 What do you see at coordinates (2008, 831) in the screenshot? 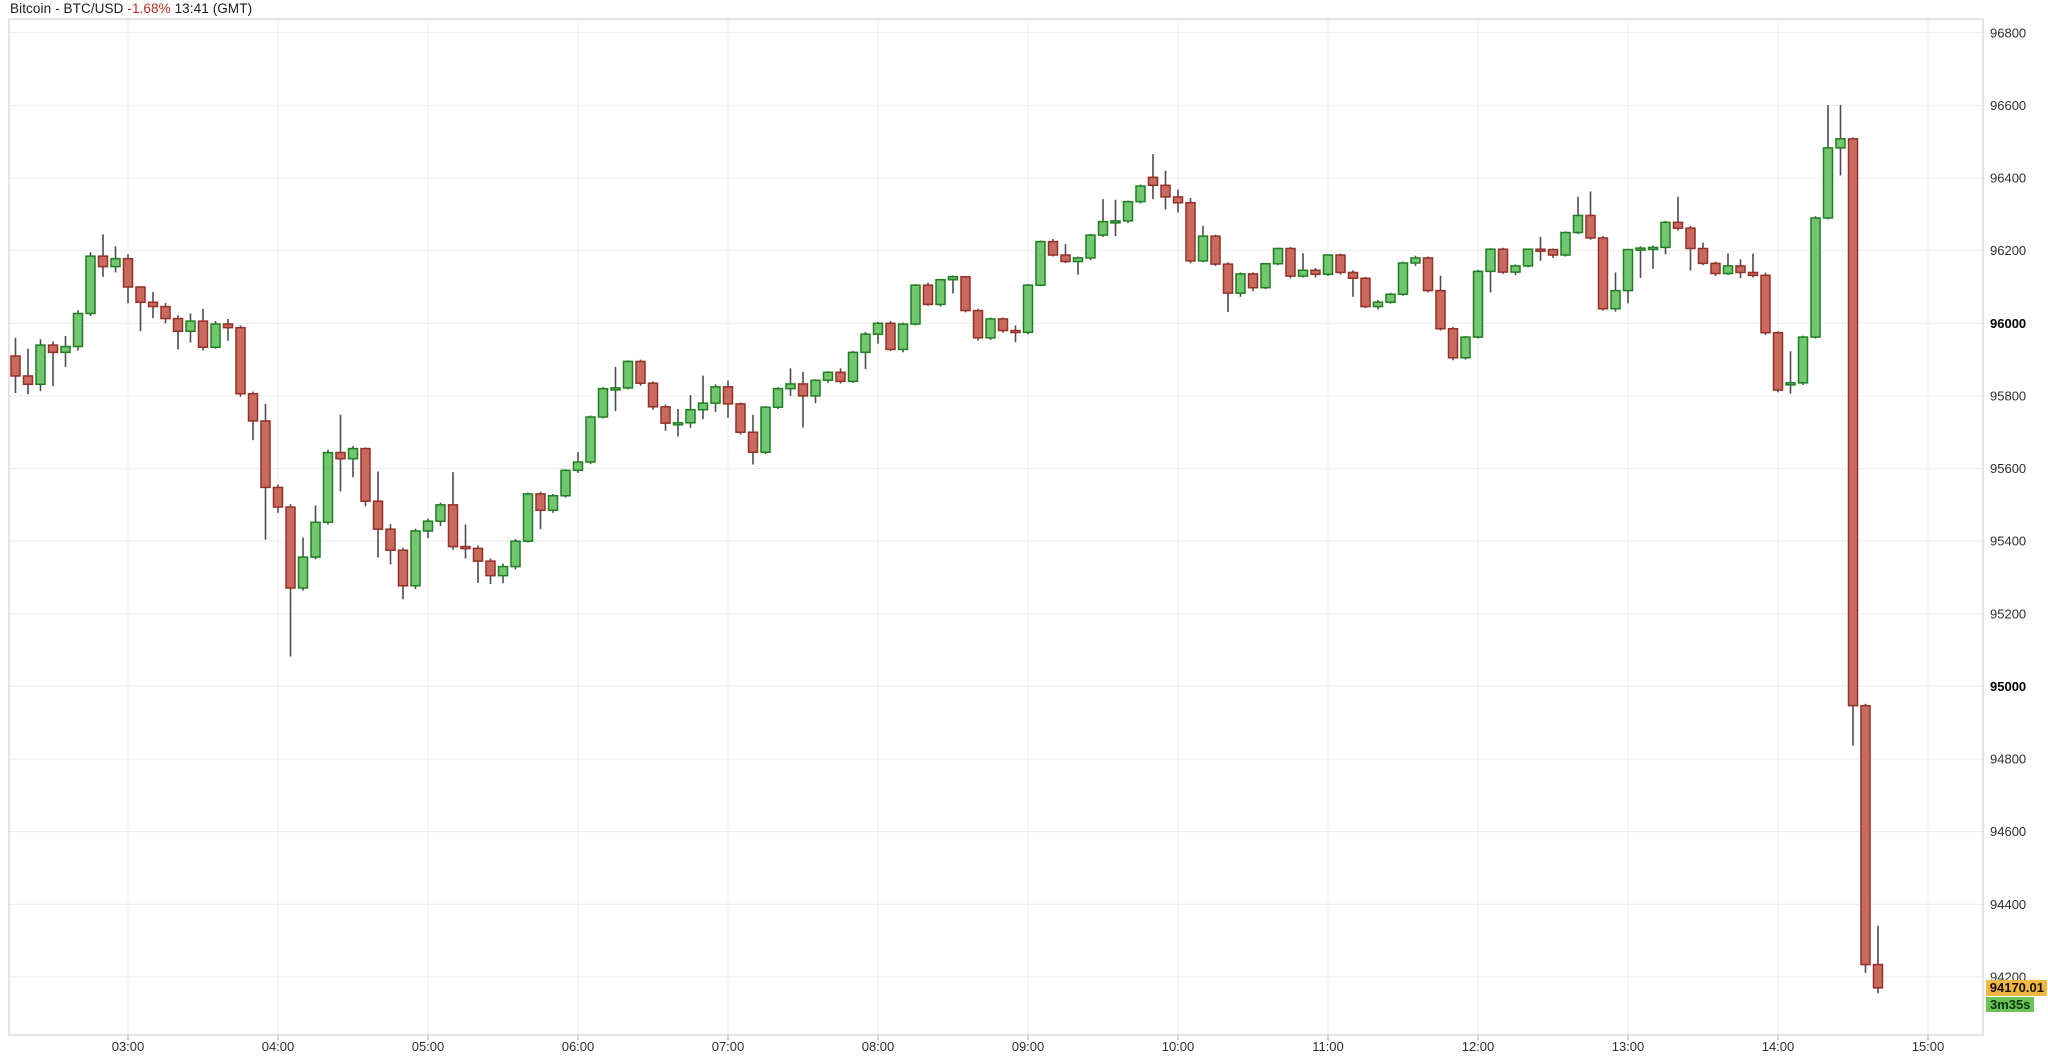
I see `price-tick-label: 94600` at bounding box center [2008, 831].